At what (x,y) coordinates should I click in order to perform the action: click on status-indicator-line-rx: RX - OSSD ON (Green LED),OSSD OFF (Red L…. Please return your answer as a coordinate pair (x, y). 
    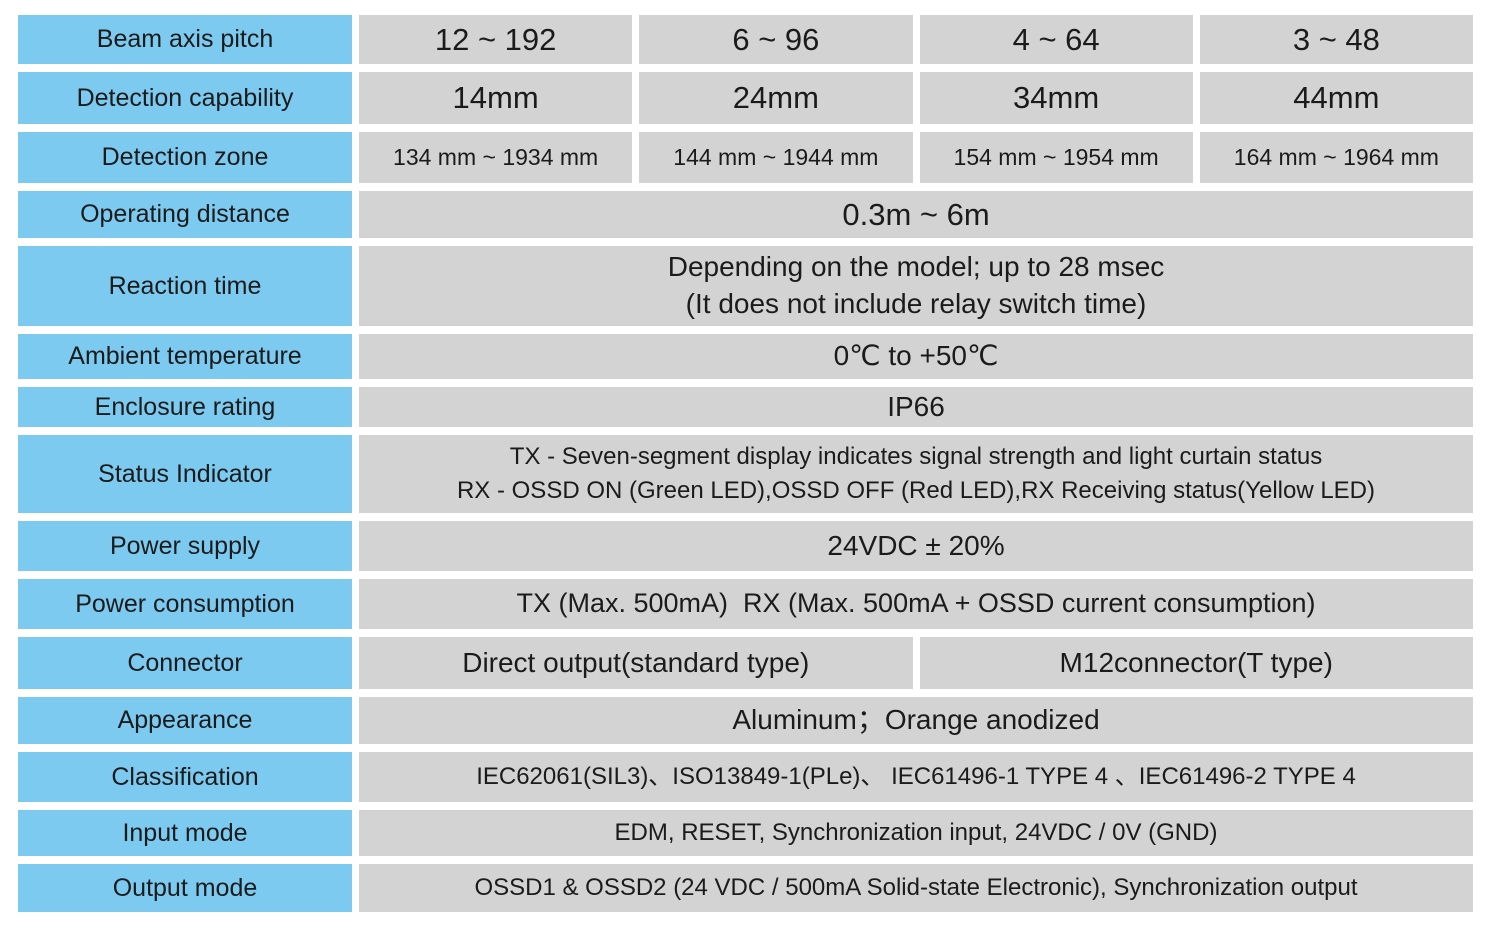
    Looking at the image, I should click on (916, 490).